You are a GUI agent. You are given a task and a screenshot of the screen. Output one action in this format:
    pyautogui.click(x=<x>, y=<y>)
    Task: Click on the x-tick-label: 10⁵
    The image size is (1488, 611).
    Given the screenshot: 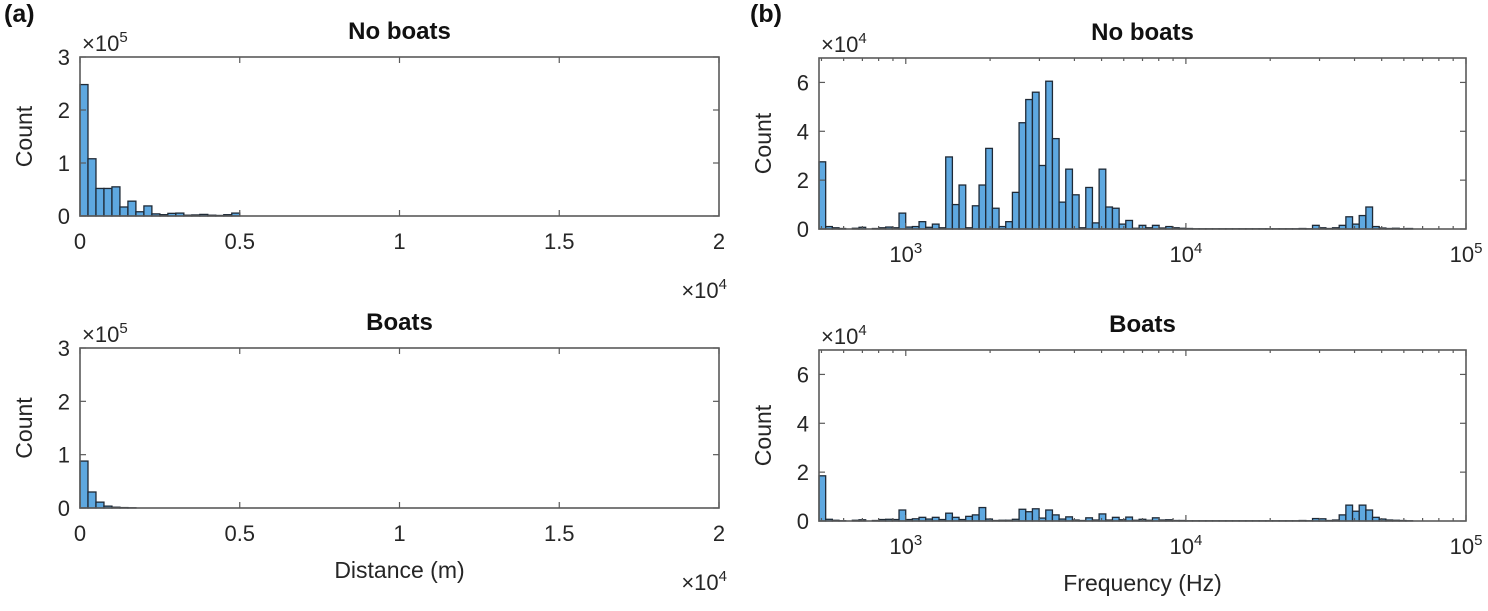 What is the action you would take?
    pyautogui.click(x=1466, y=253)
    